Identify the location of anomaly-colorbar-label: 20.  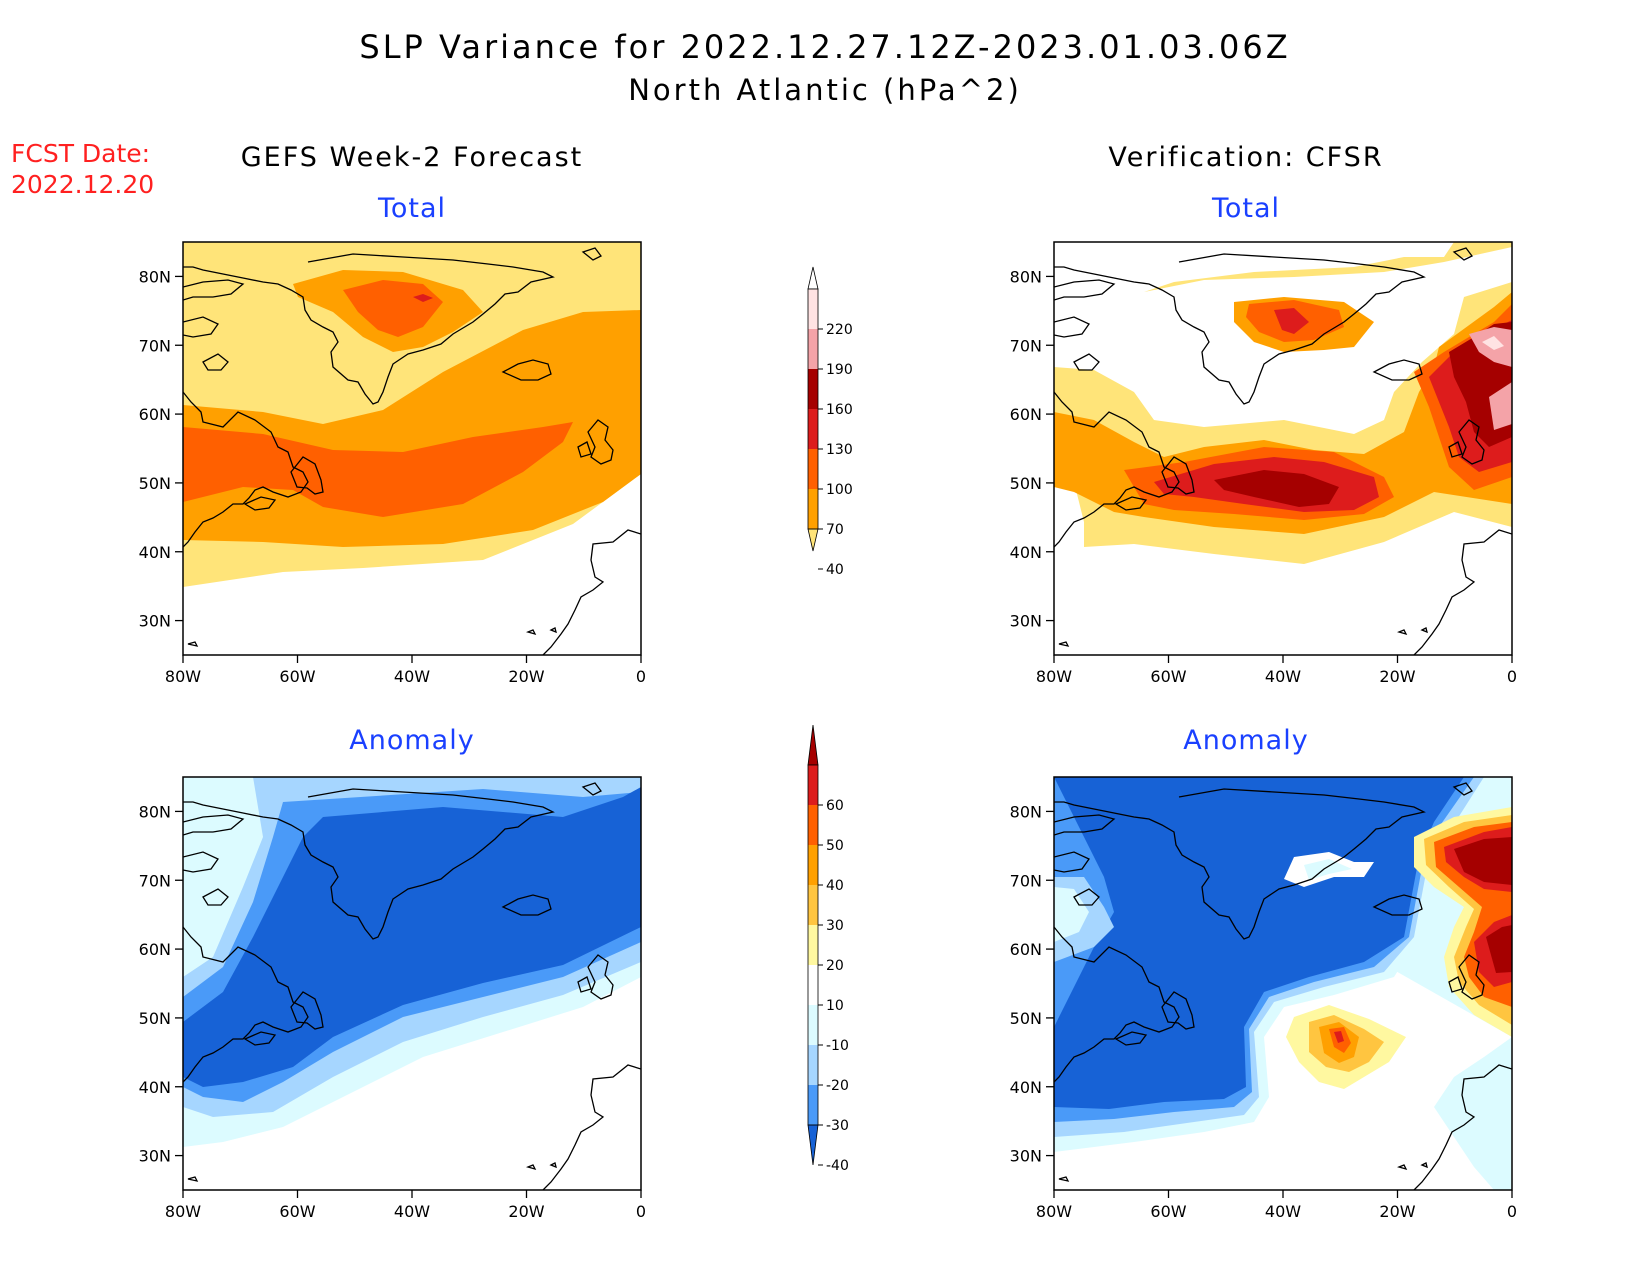
(835, 966).